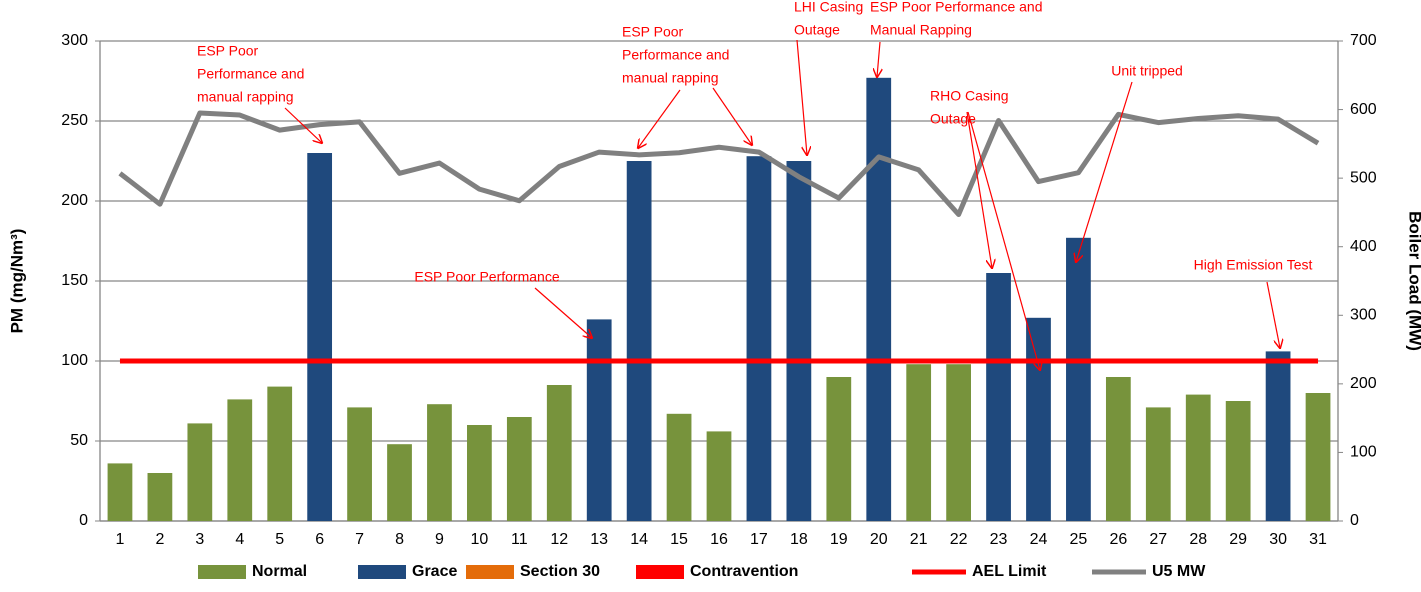 The height and width of the screenshot is (592, 1421). Describe the element at coordinates (1079, 539) in the screenshot. I see `x-tick-label: 25` at that location.